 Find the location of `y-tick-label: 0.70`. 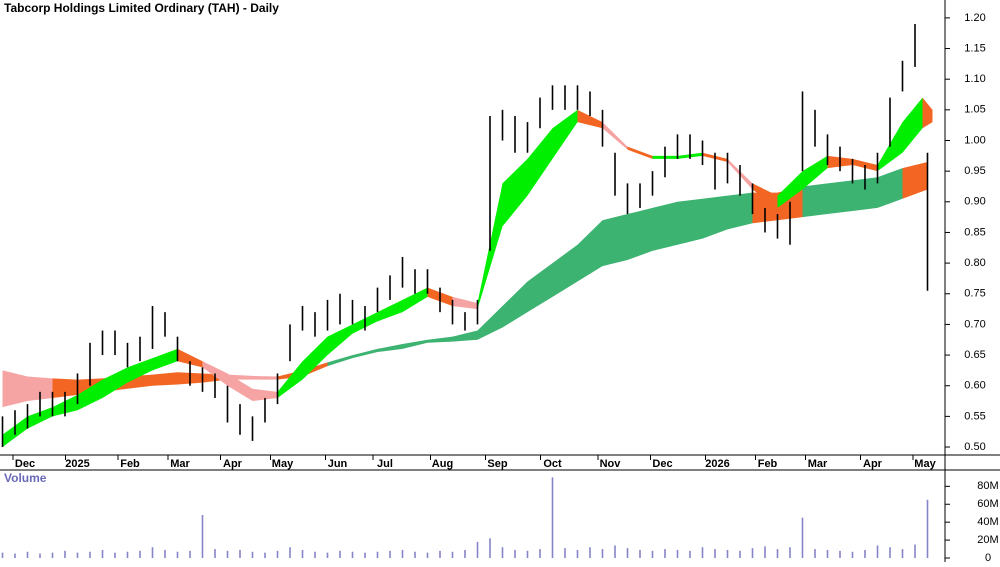

y-tick-label: 0.70 is located at coordinates (974, 324).